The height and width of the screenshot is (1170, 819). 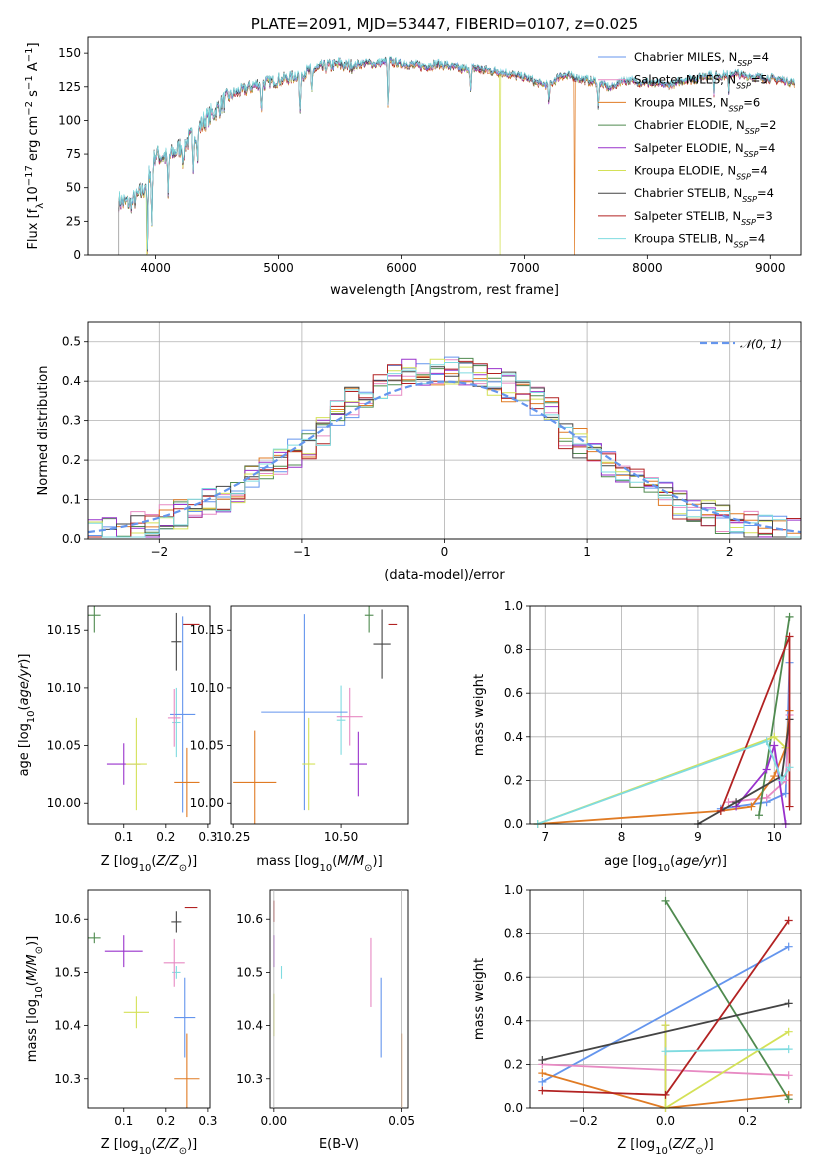 What do you see at coordinates (445, 552) in the screenshot?
I see `x-tick-label: 0` at bounding box center [445, 552].